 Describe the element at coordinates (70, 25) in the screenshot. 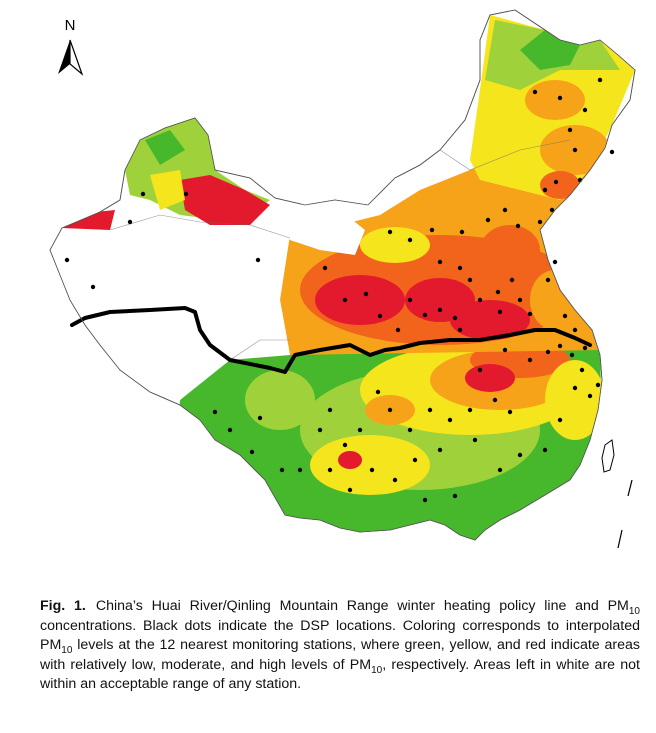

I see `north-arrow-label: N` at that location.